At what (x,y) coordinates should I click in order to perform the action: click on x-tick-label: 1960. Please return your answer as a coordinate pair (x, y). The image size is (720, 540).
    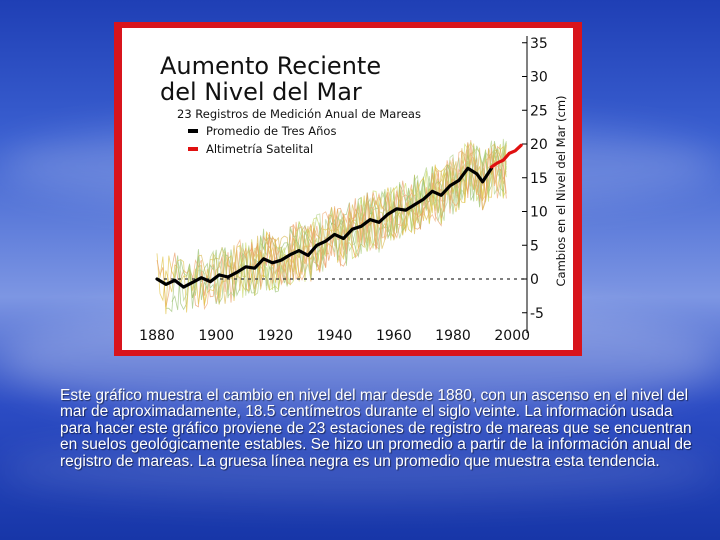
    Looking at the image, I should click on (394, 336).